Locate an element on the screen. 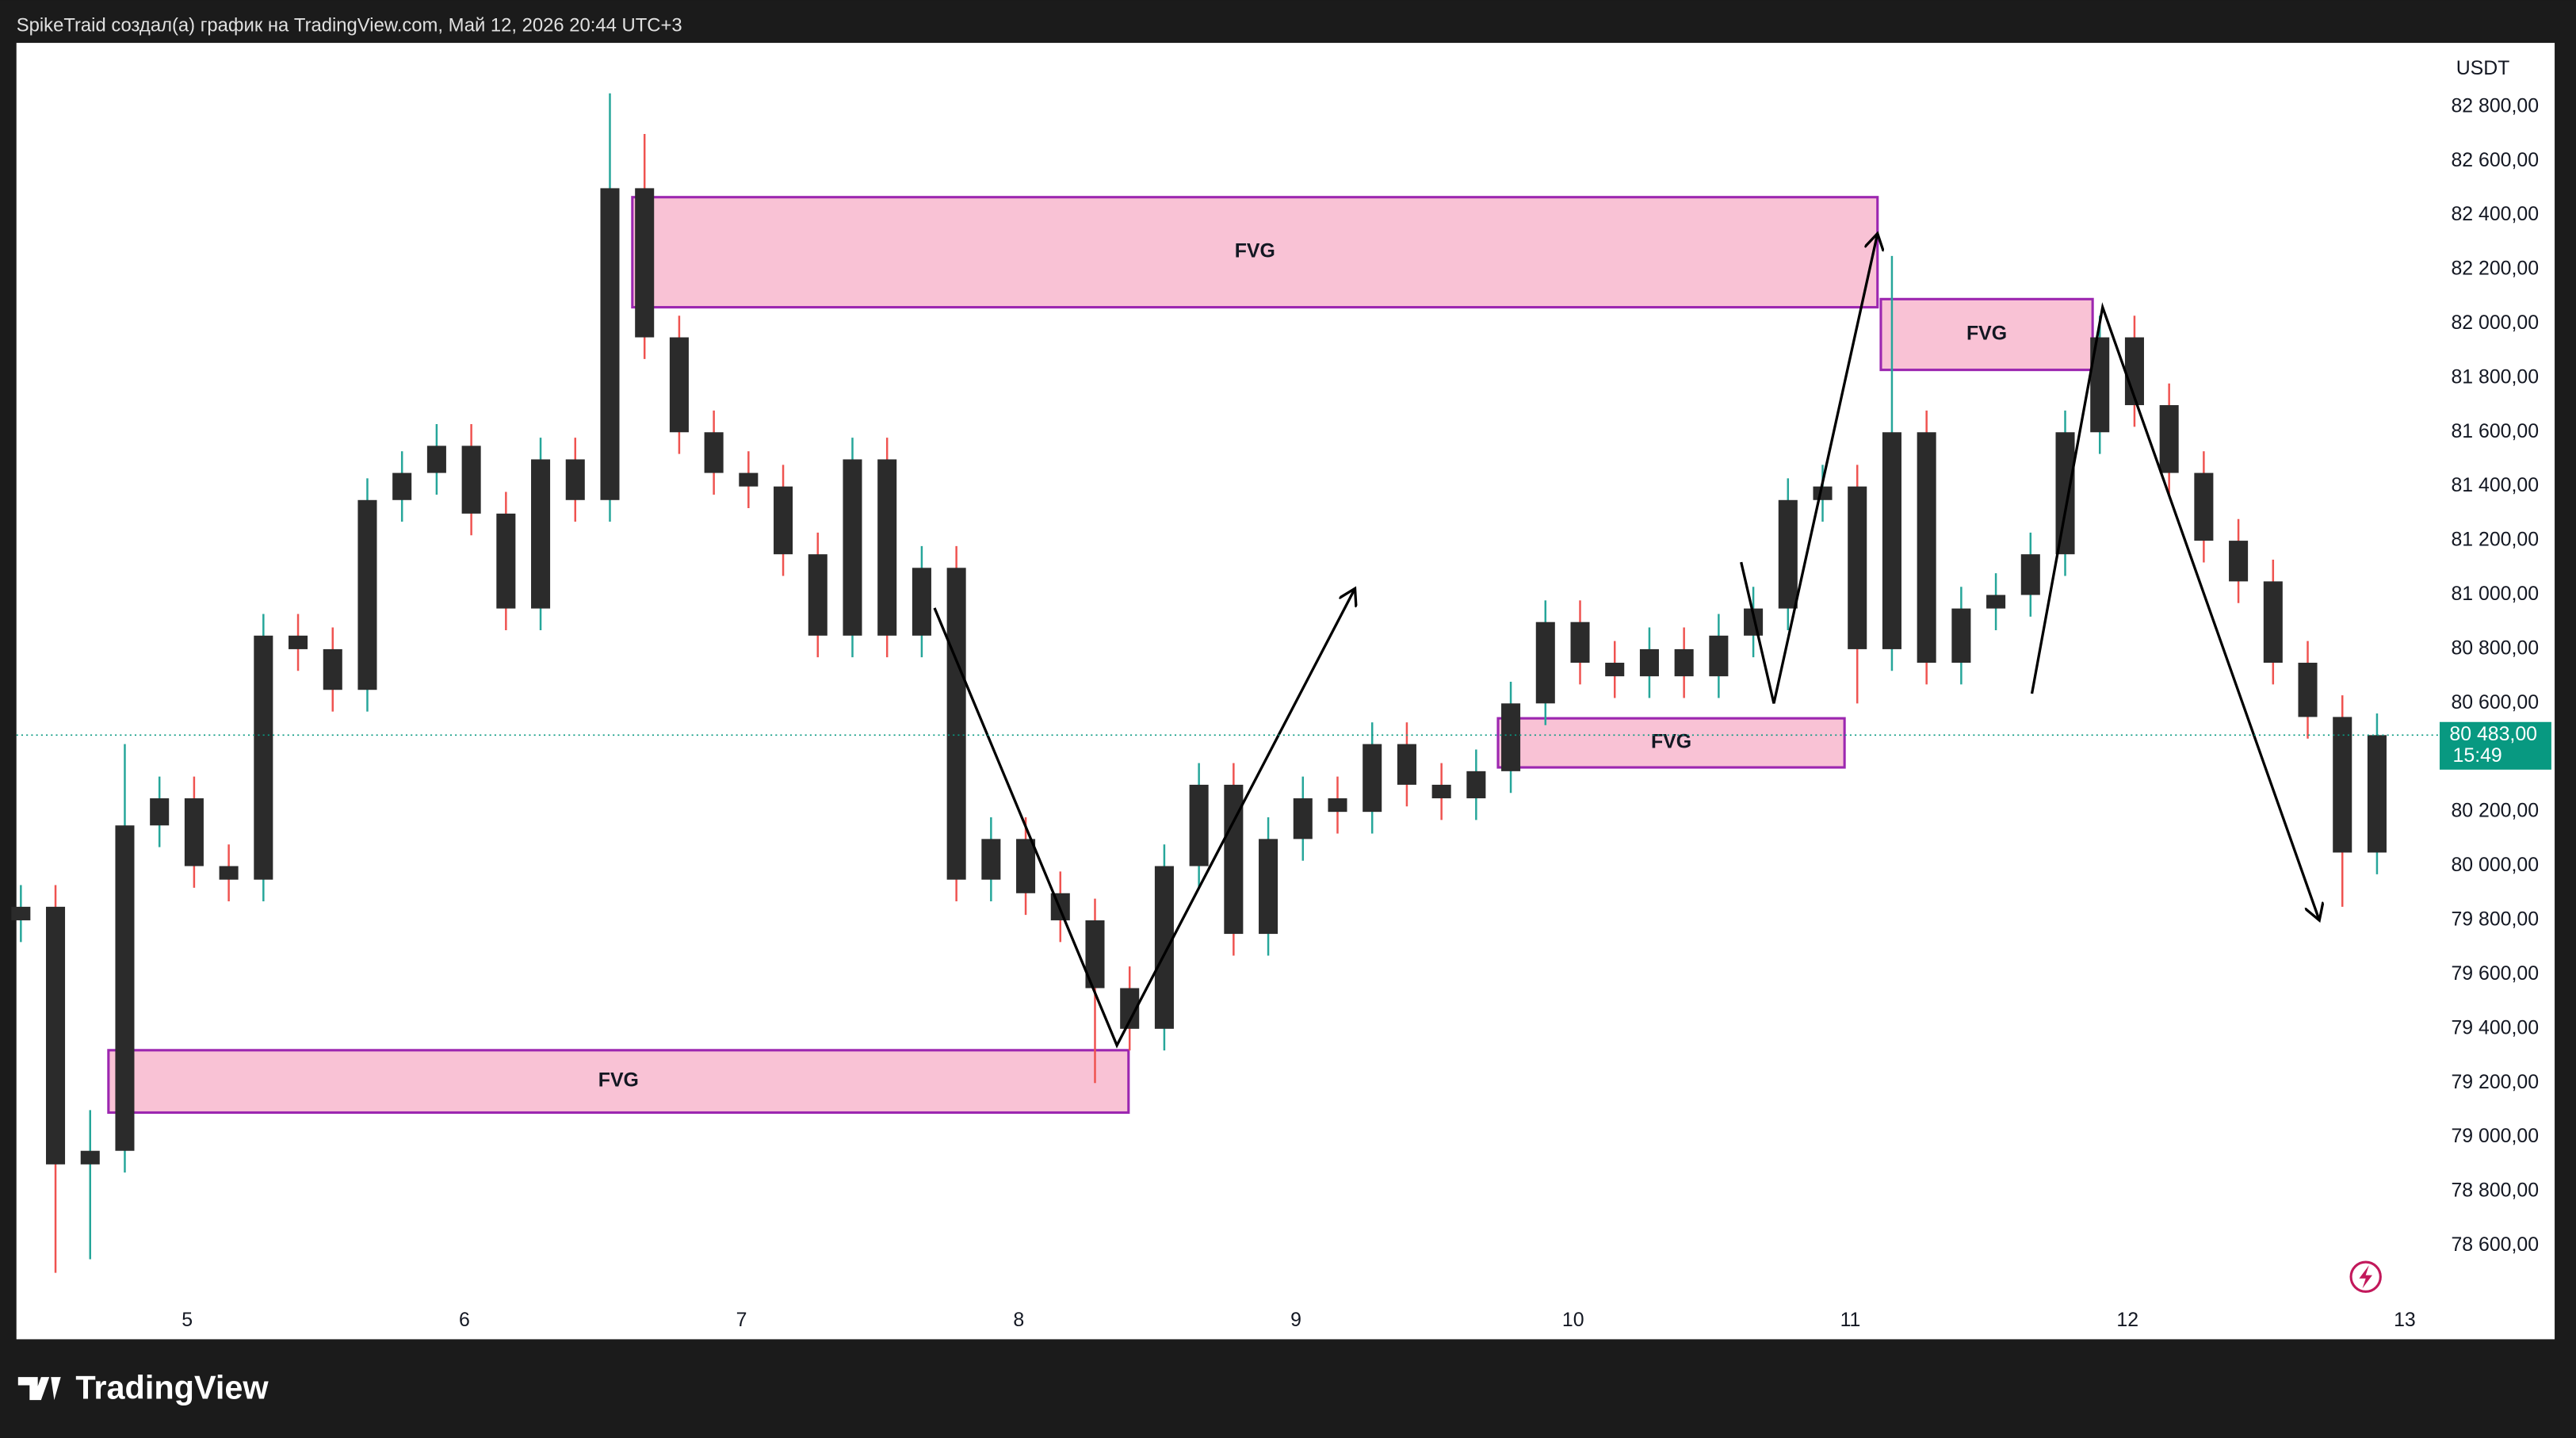  flash-icon is located at coordinates (2365, 1276).